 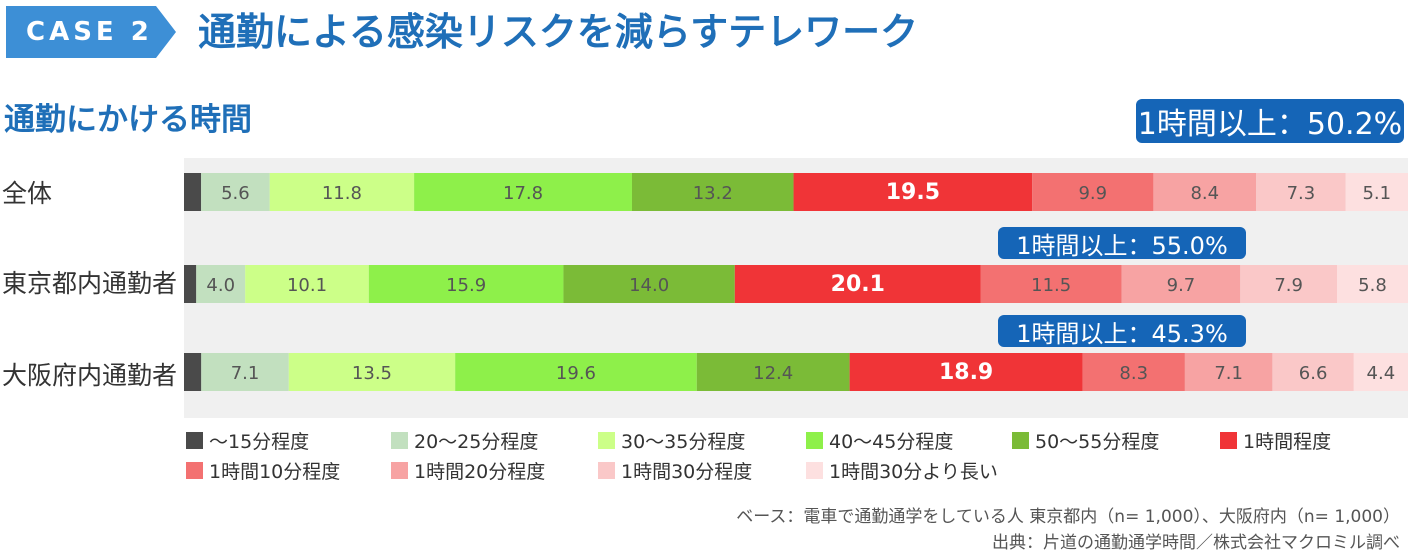 I want to click on case-label: CASE 2, so click(x=89, y=32).